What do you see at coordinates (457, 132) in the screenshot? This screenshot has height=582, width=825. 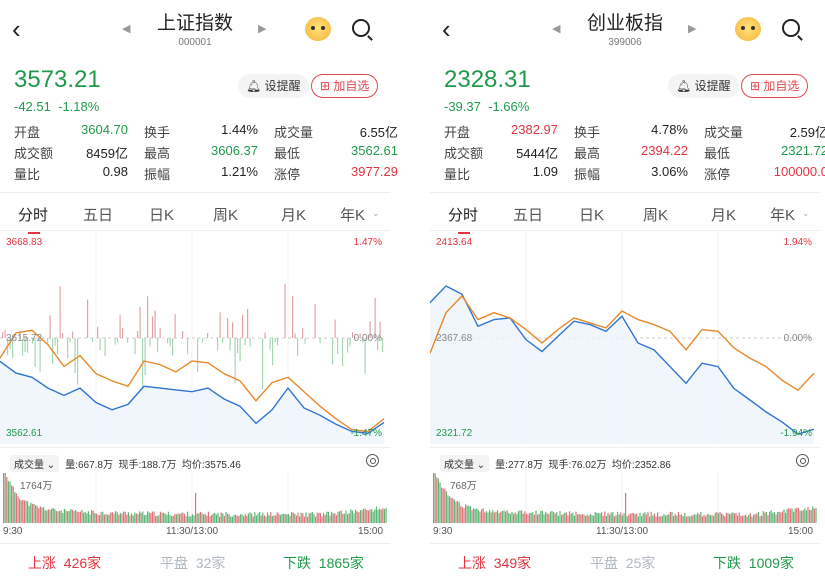 I see `stat-label: 开盘` at bounding box center [457, 132].